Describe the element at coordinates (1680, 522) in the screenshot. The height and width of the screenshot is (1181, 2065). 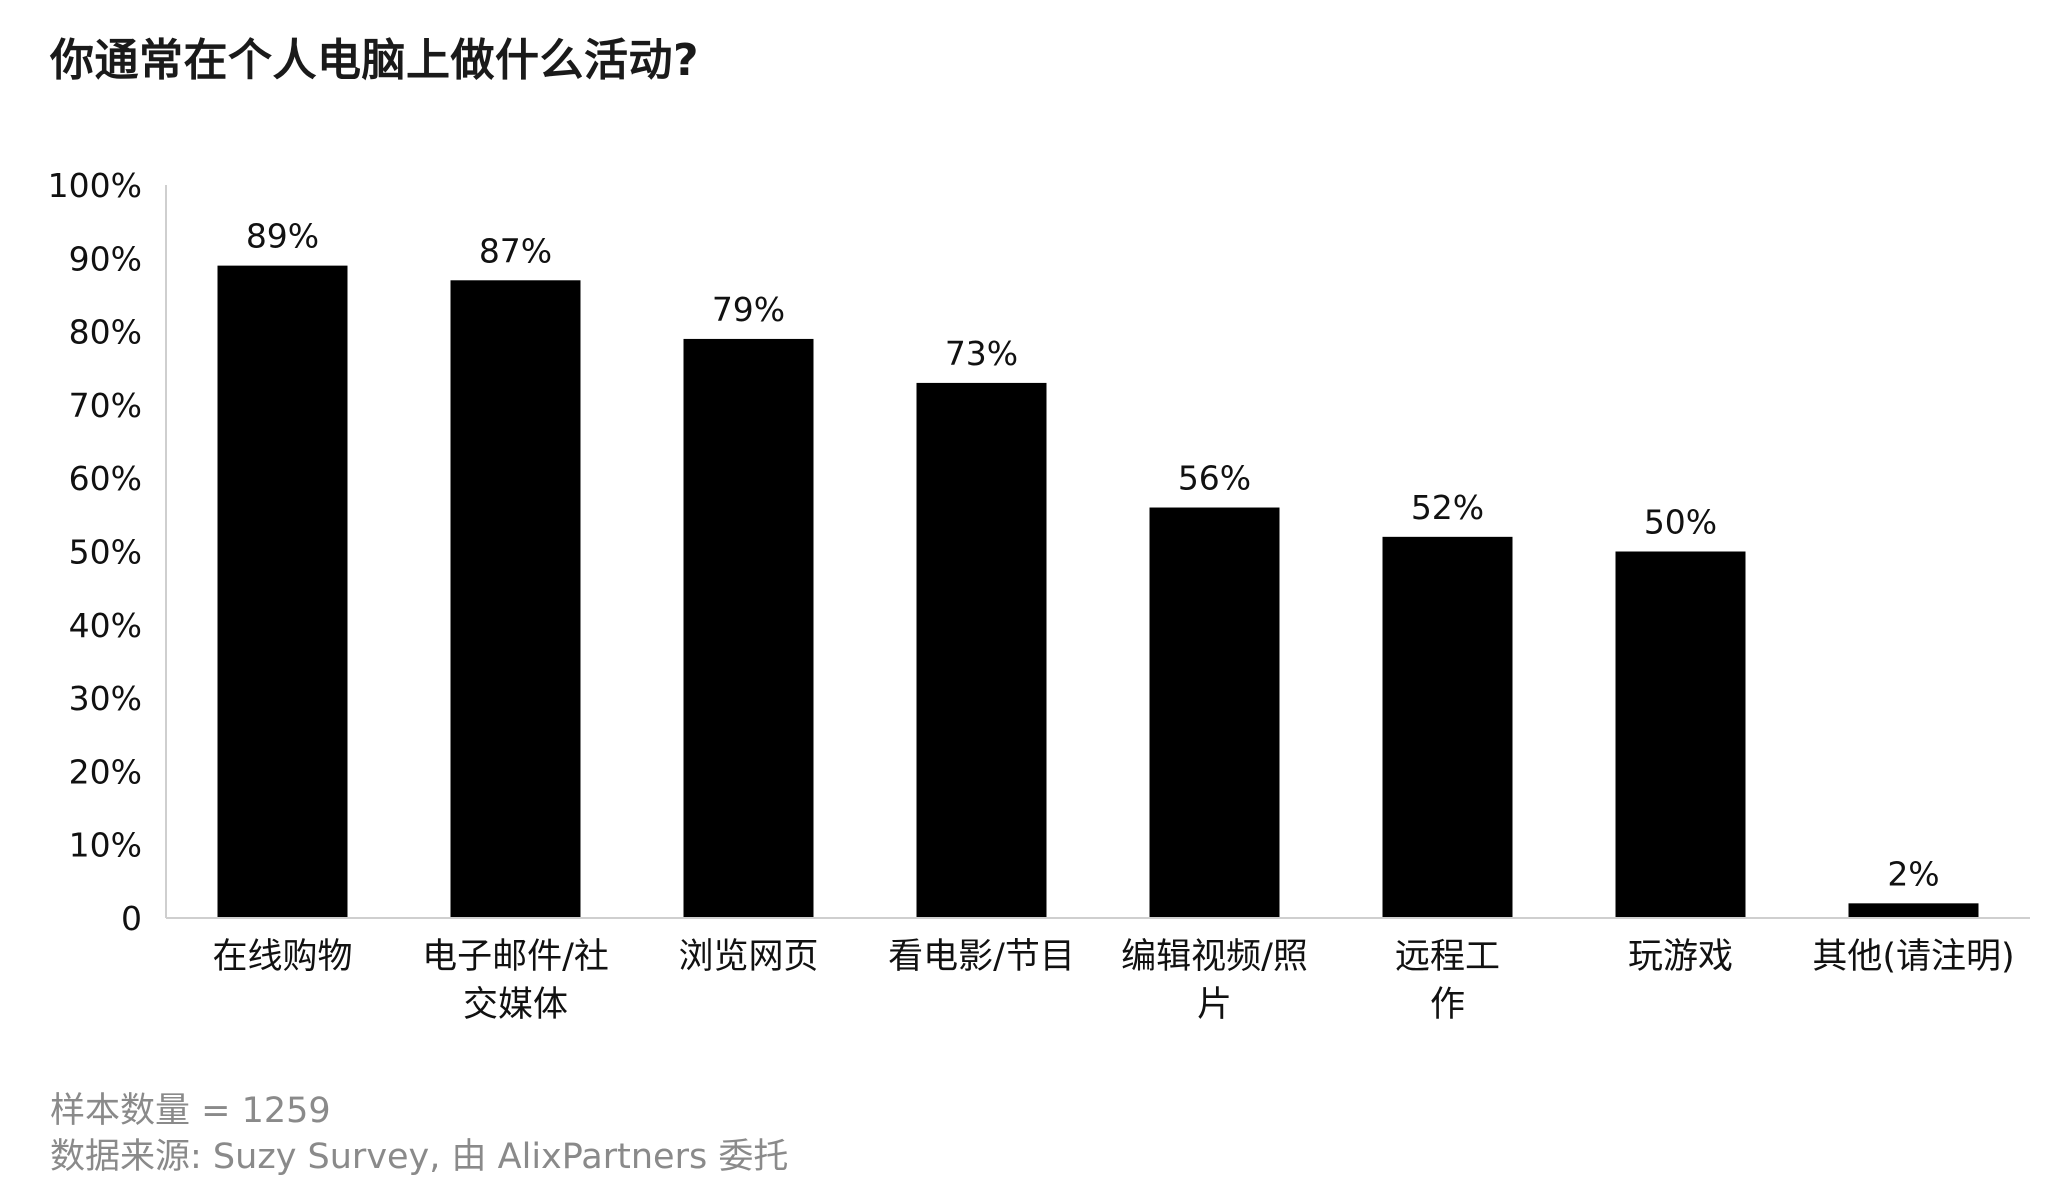
I see `bar-data-label: 50%` at that location.